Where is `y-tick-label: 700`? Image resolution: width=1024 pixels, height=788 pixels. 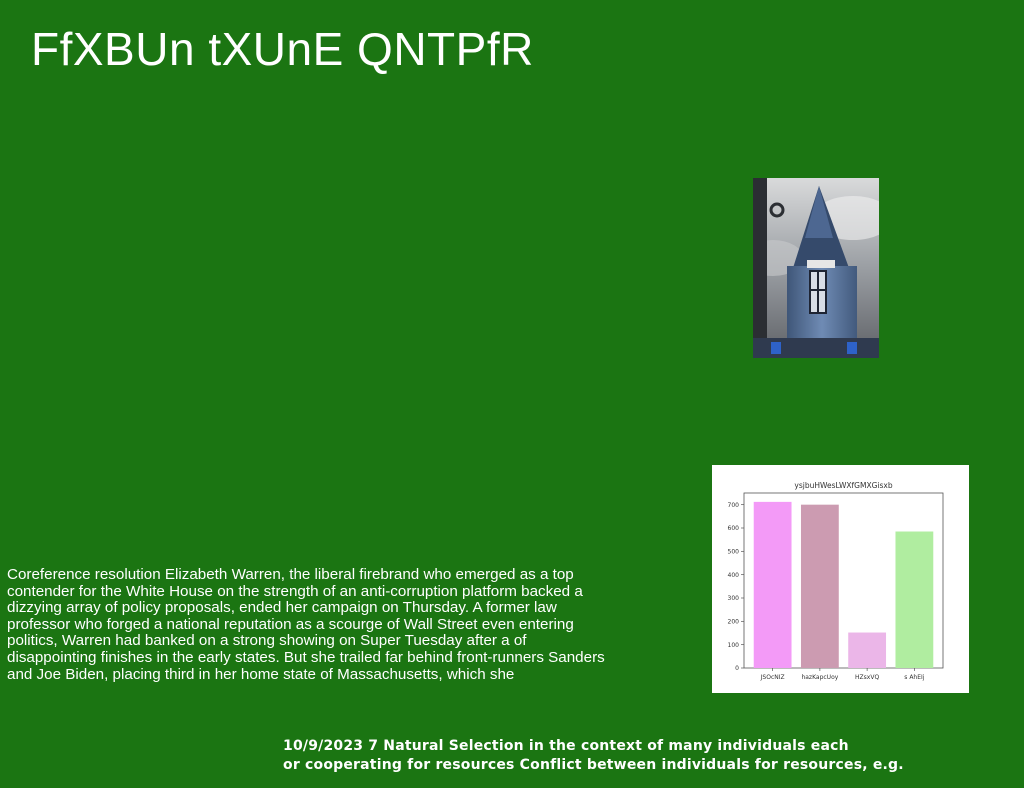 y-tick-label: 700 is located at coordinates (734, 505).